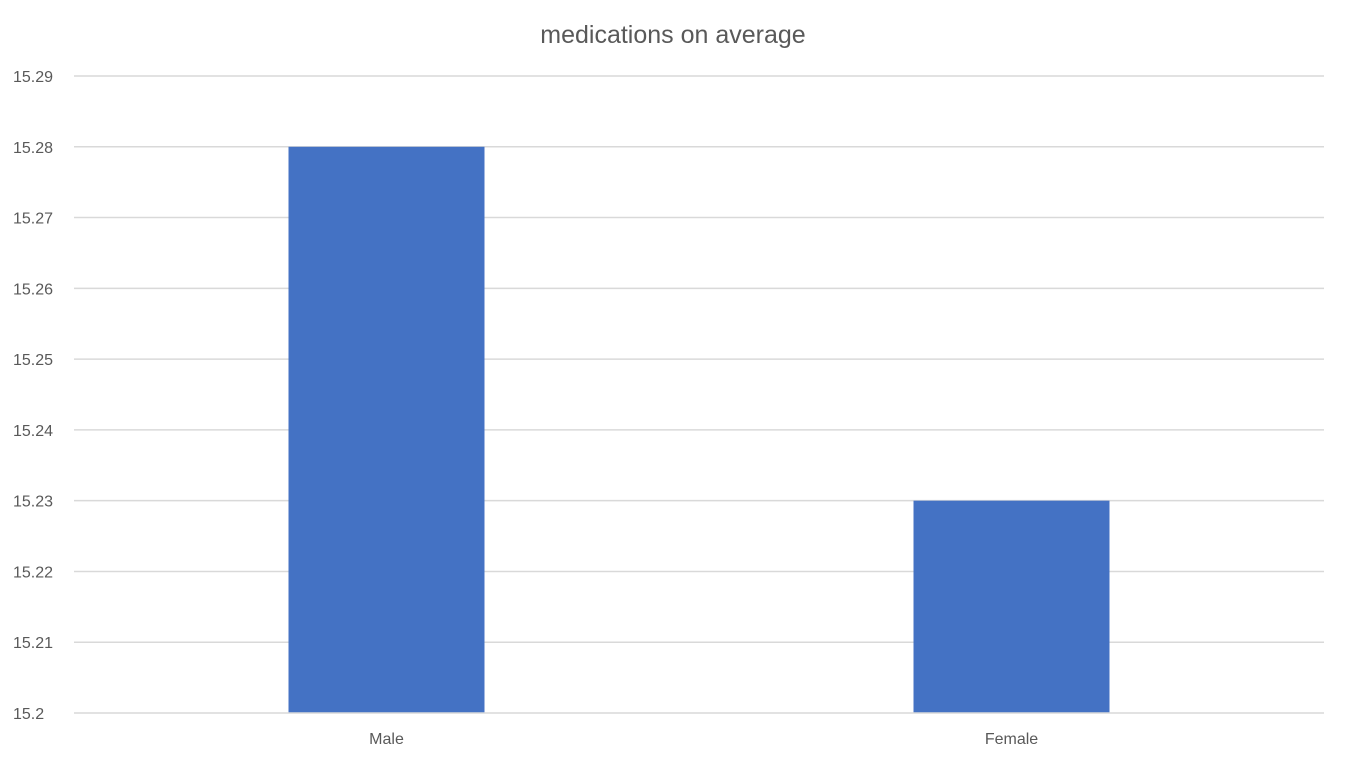 This screenshot has width=1347, height=762. Describe the element at coordinates (33, 431) in the screenshot. I see `y-tick-label: 15.24` at that location.